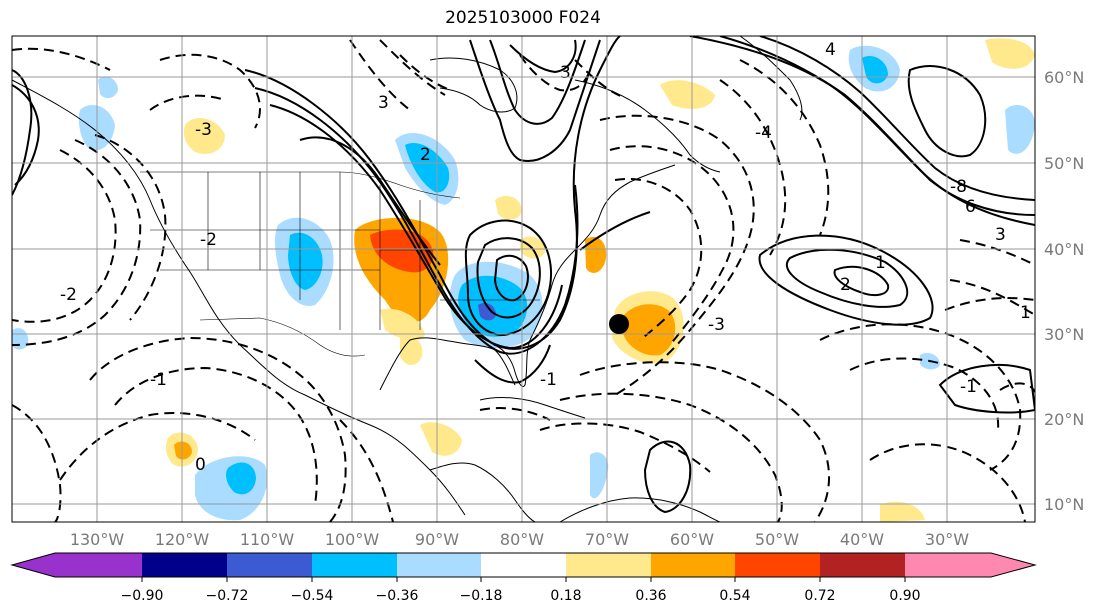 Image resolution: width=1105 pixels, height=615 pixels. What do you see at coordinates (352, 539) in the screenshot?
I see `lon-label: 100°W` at bounding box center [352, 539].